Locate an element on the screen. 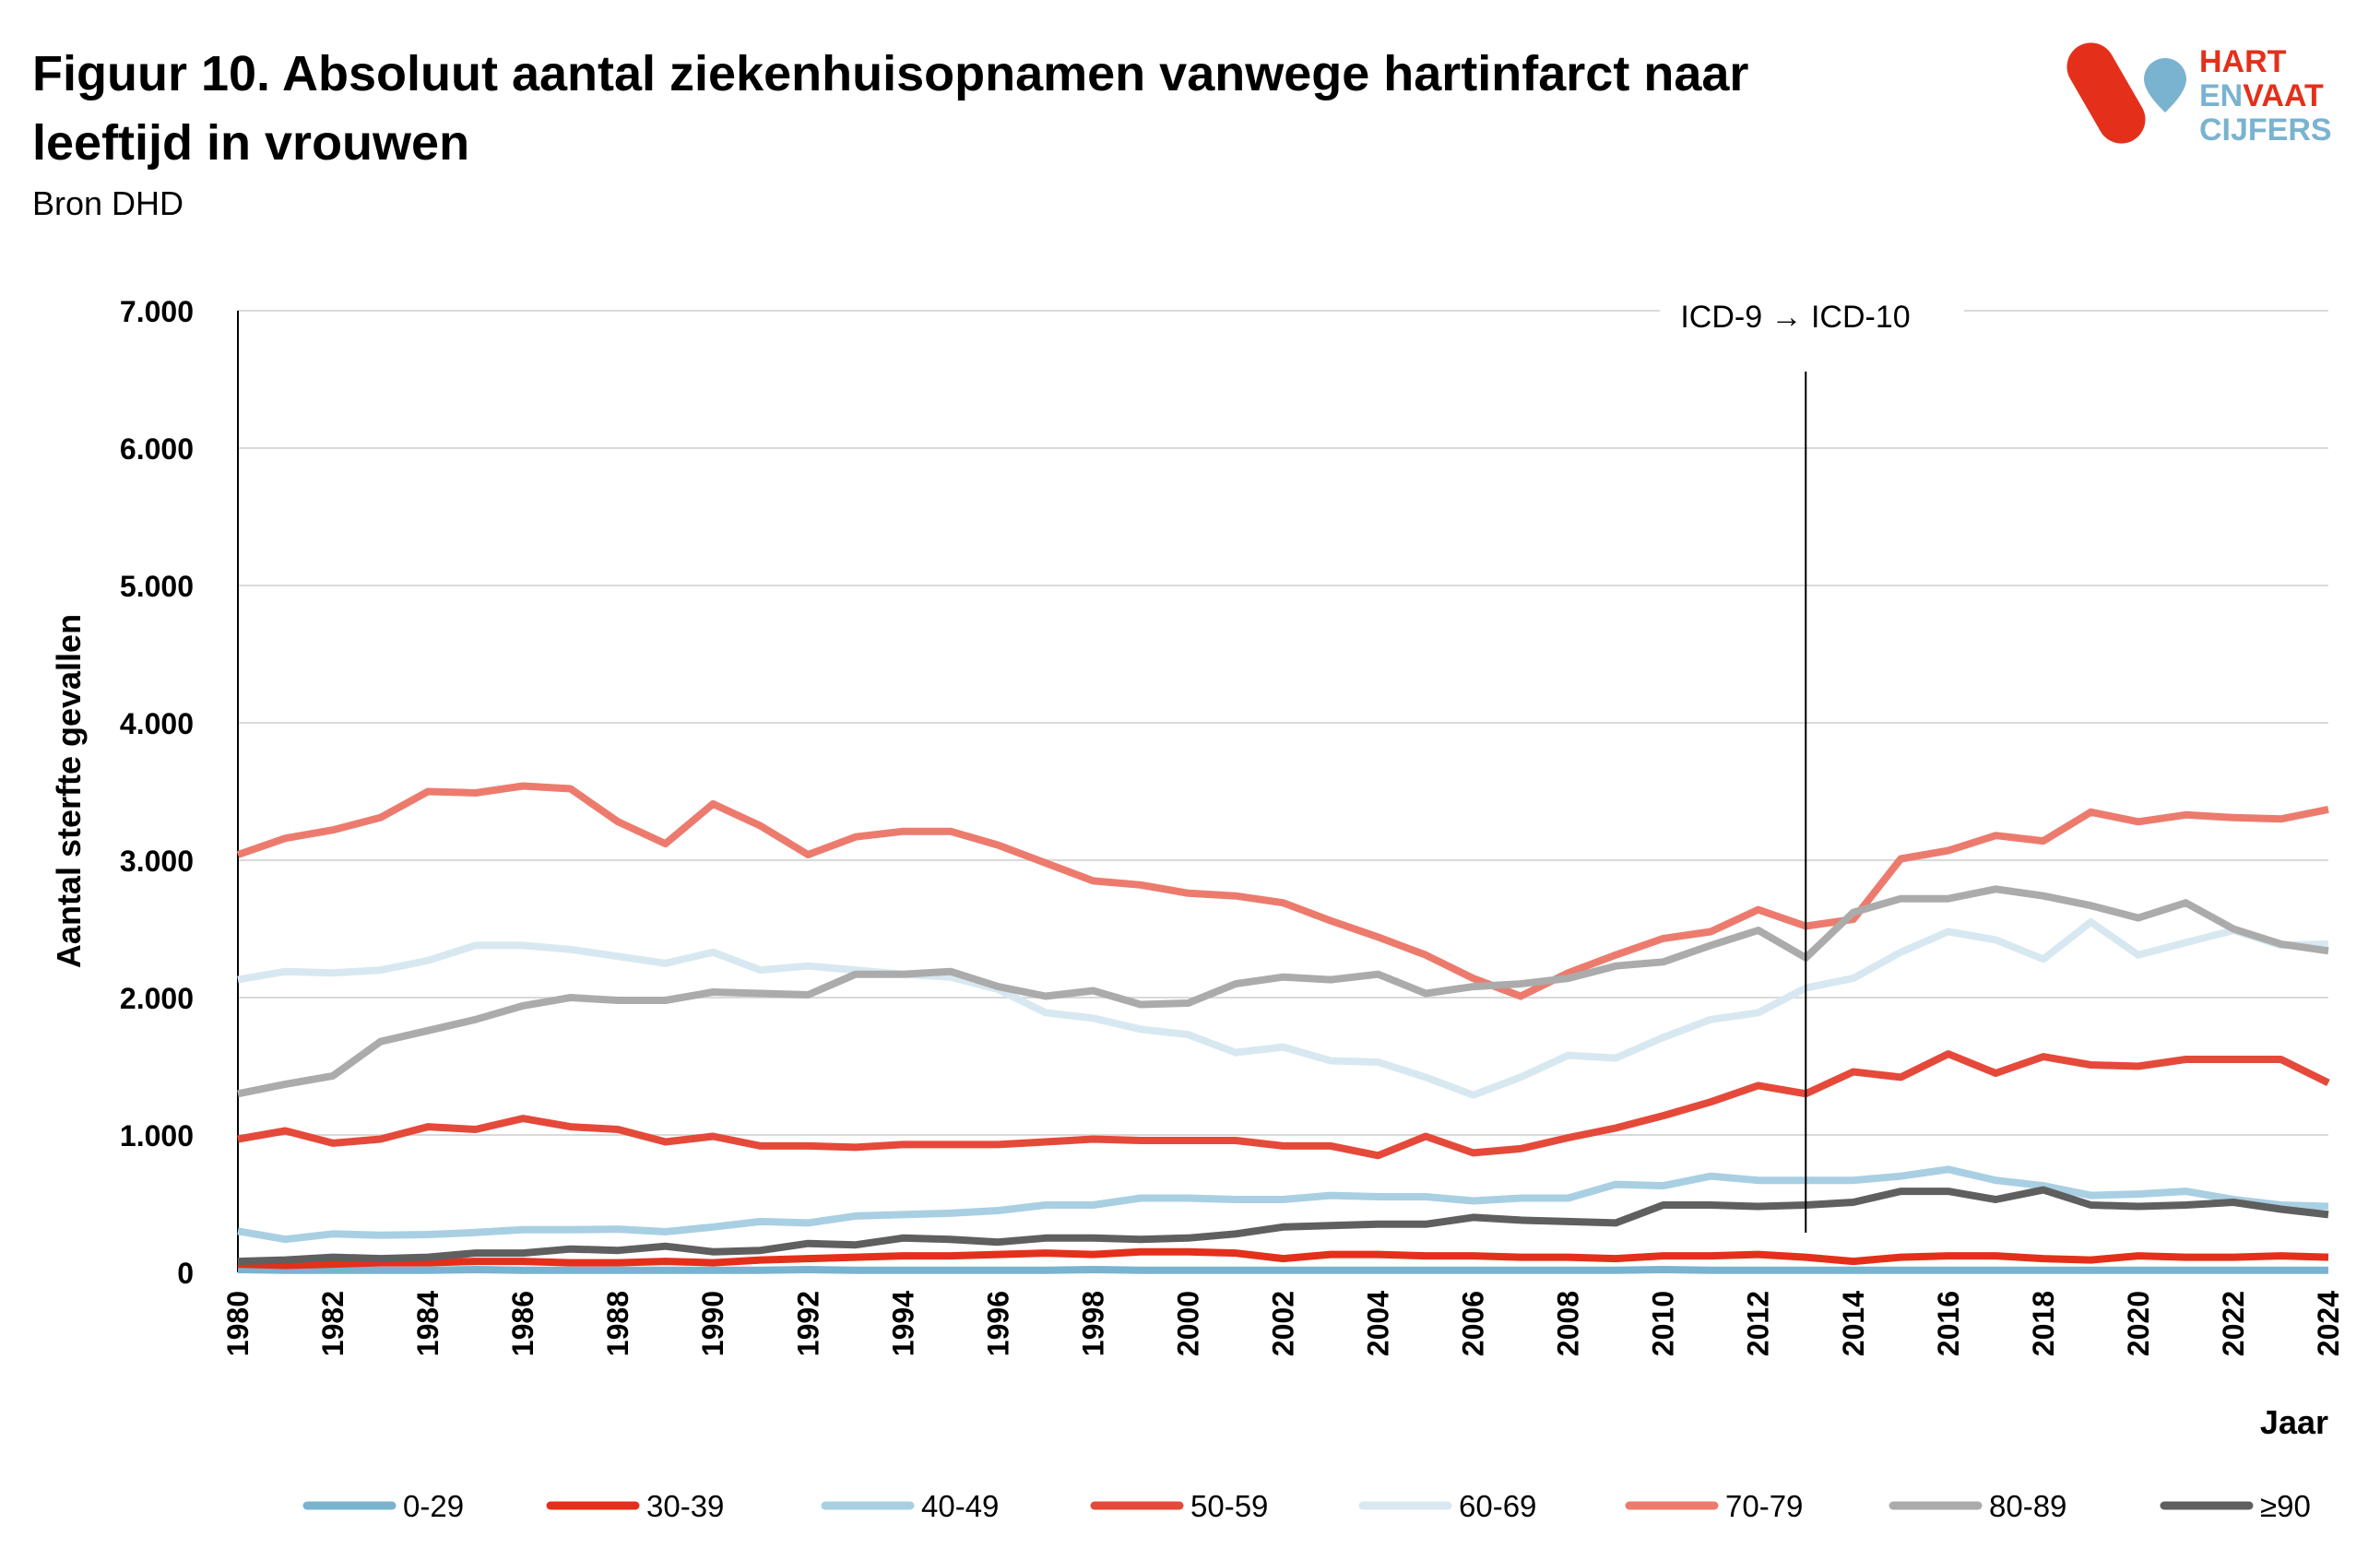  legend-item: 50-59 is located at coordinates (1179, 1506).